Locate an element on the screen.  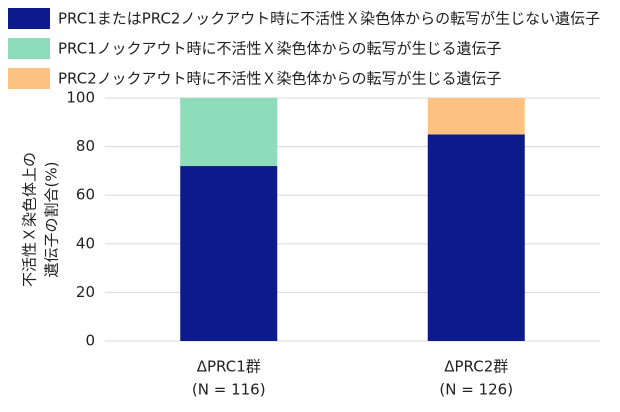
y-tick-label: 0 is located at coordinates (90, 341).